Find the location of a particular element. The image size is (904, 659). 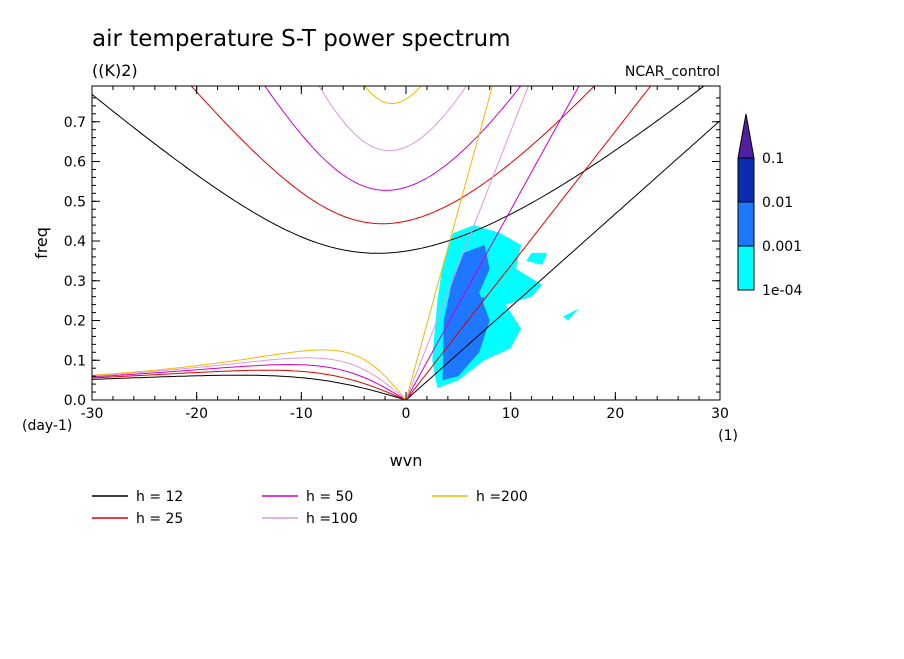

kelvin-wave-h200 is located at coordinates (449, 243).